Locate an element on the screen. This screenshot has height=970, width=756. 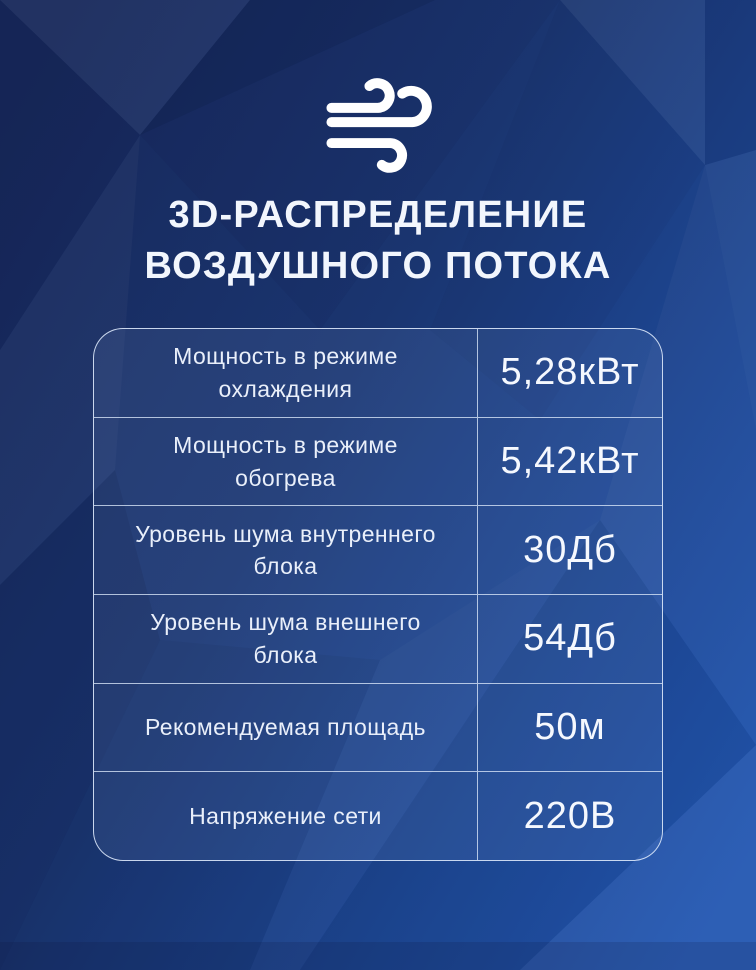
spec-value: 54Дб is located at coordinates (570, 638).